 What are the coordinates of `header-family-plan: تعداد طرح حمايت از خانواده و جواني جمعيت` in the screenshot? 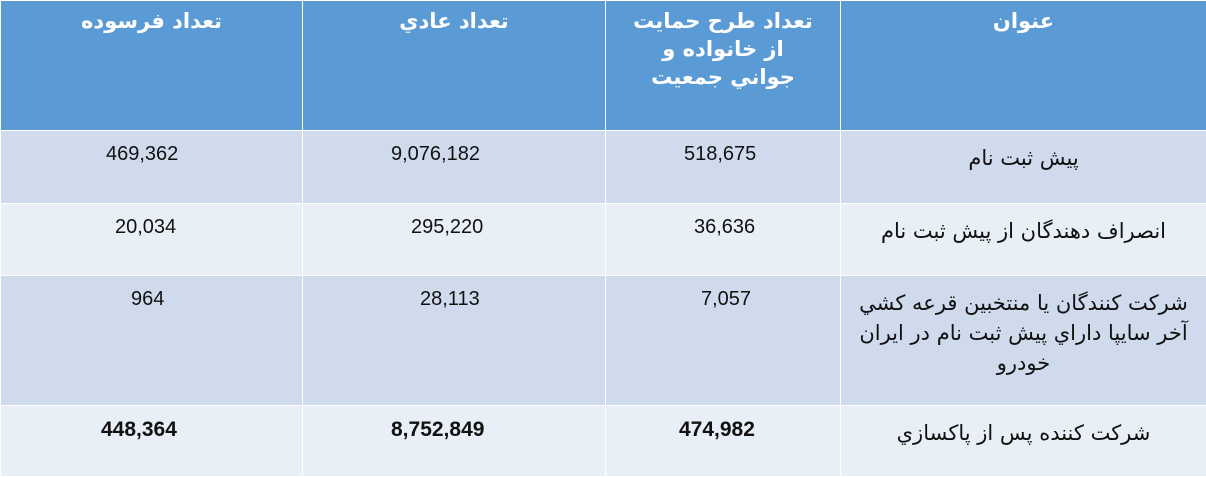 It's located at (723, 66).